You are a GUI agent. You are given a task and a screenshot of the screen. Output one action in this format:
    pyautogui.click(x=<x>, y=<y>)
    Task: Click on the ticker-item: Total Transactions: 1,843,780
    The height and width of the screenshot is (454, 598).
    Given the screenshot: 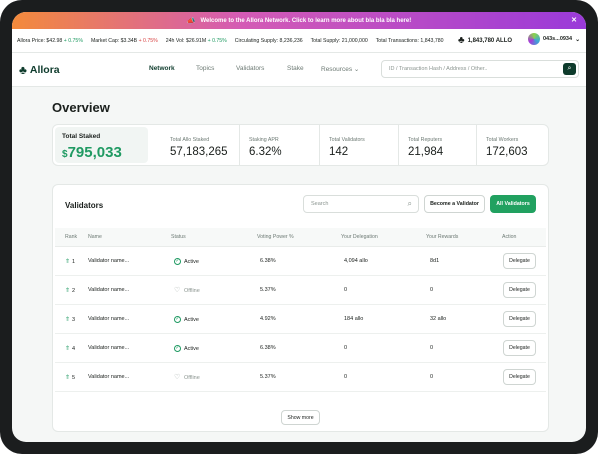 What is the action you would take?
    pyautogui.click(x=410, y=41)
    